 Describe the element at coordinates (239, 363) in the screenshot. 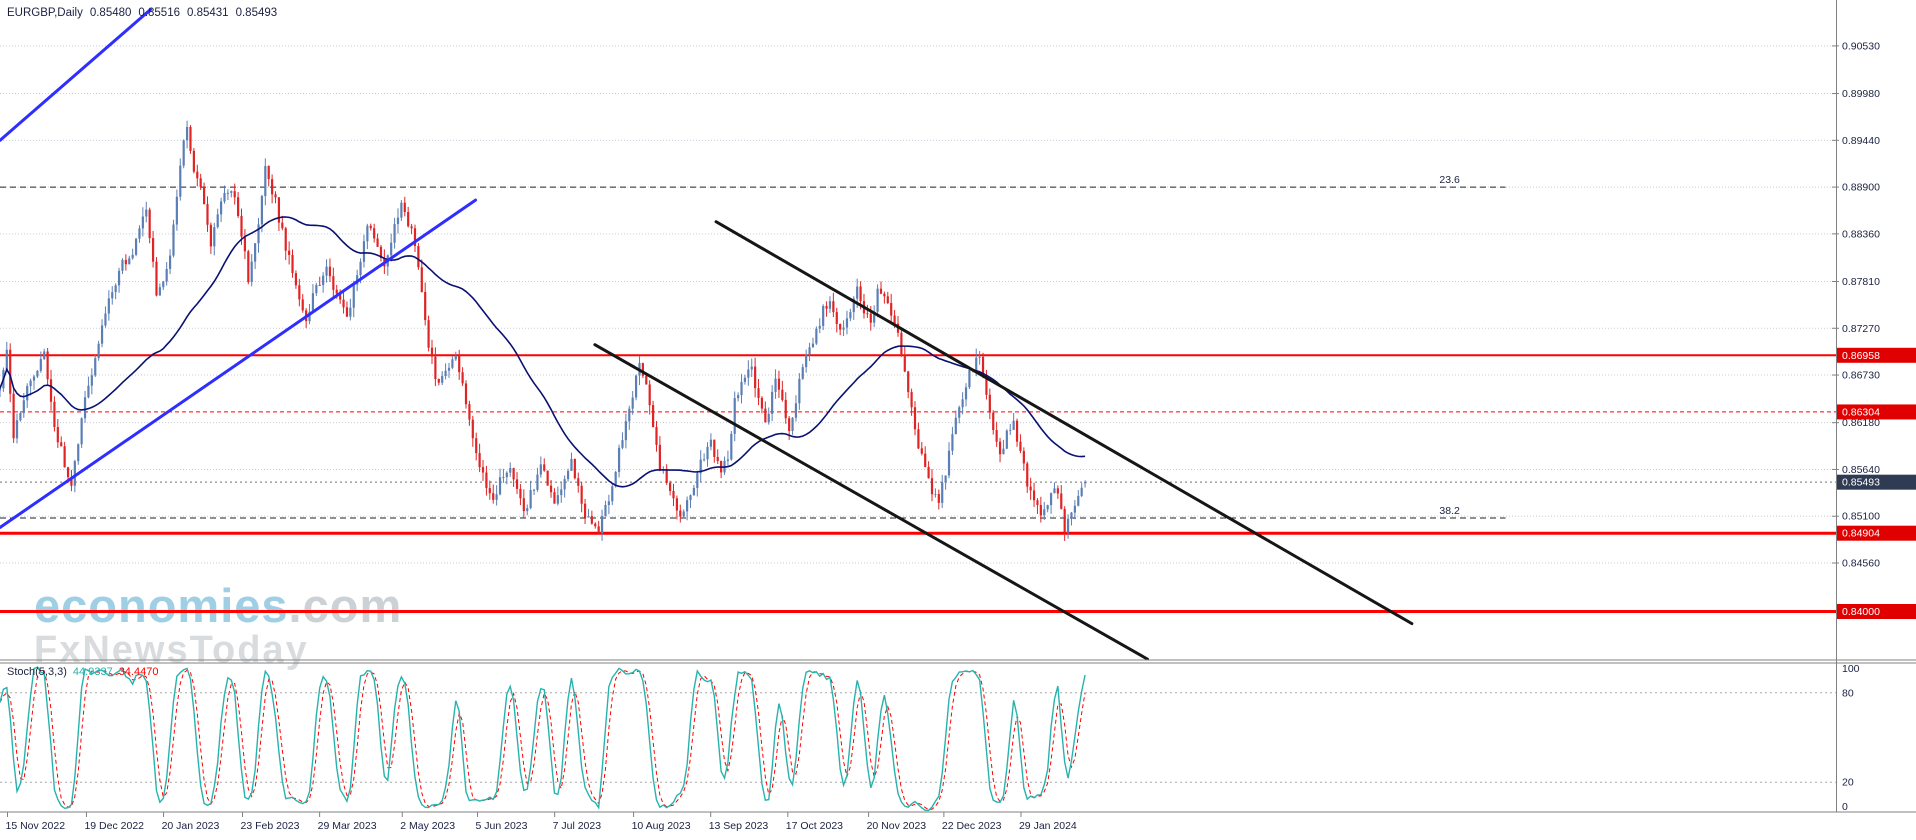

I see `ascending-trendline-main` at that location.